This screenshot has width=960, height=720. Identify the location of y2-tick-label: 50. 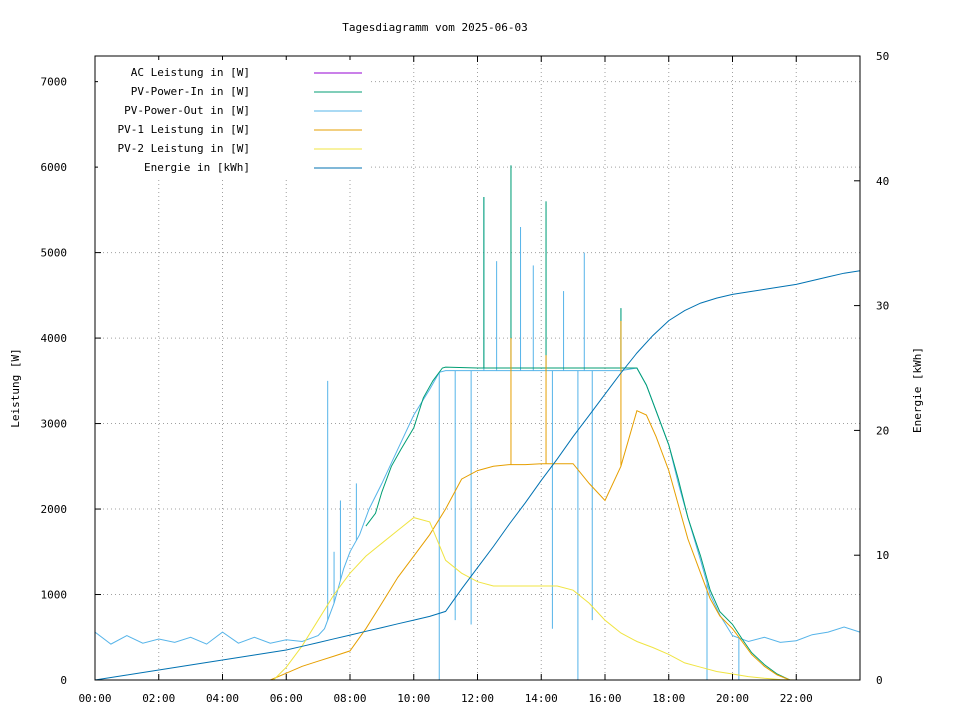
(882, 56).